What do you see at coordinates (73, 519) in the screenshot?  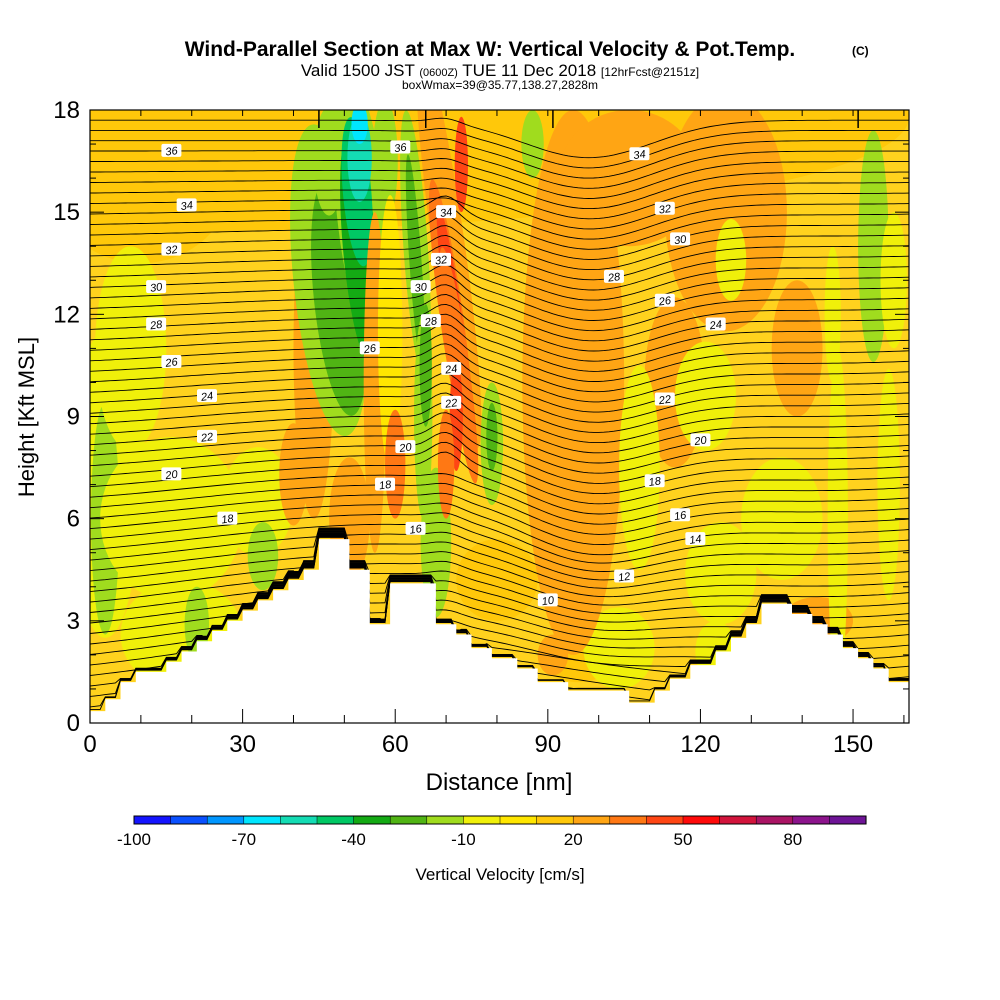 I see `y-tick-label: 6` at bounding box center [73, 519].